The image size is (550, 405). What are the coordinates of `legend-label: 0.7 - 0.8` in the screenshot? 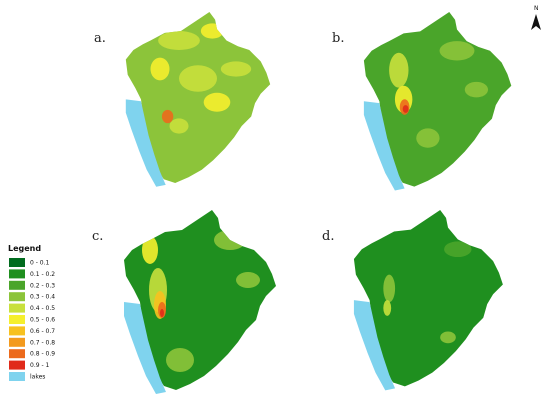 It's located at (42, 342).